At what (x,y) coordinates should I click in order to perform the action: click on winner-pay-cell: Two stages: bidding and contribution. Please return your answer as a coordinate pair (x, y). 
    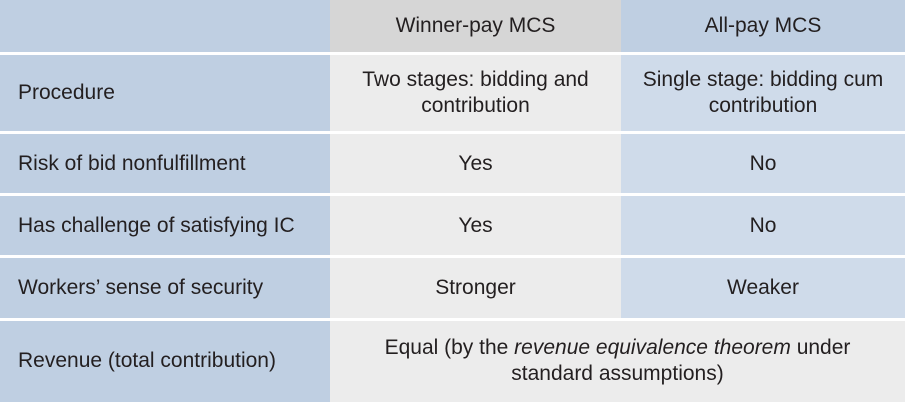
    Looking at the image, I should click on (475, 94).